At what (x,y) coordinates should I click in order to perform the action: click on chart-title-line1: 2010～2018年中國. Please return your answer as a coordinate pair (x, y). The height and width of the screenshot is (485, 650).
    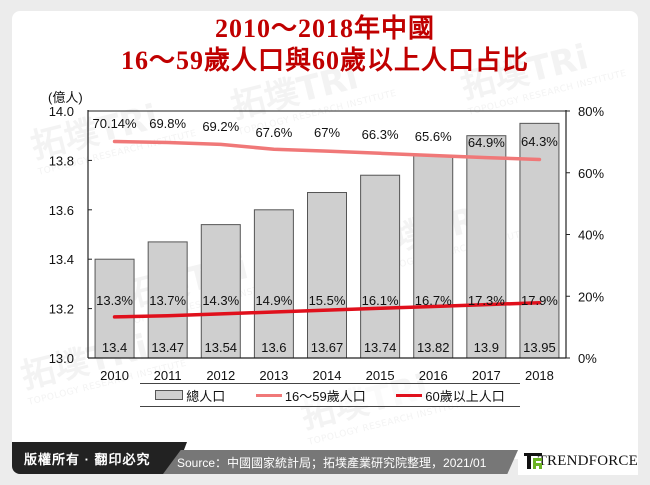
    Looking at the image, I should click on (324, 28).